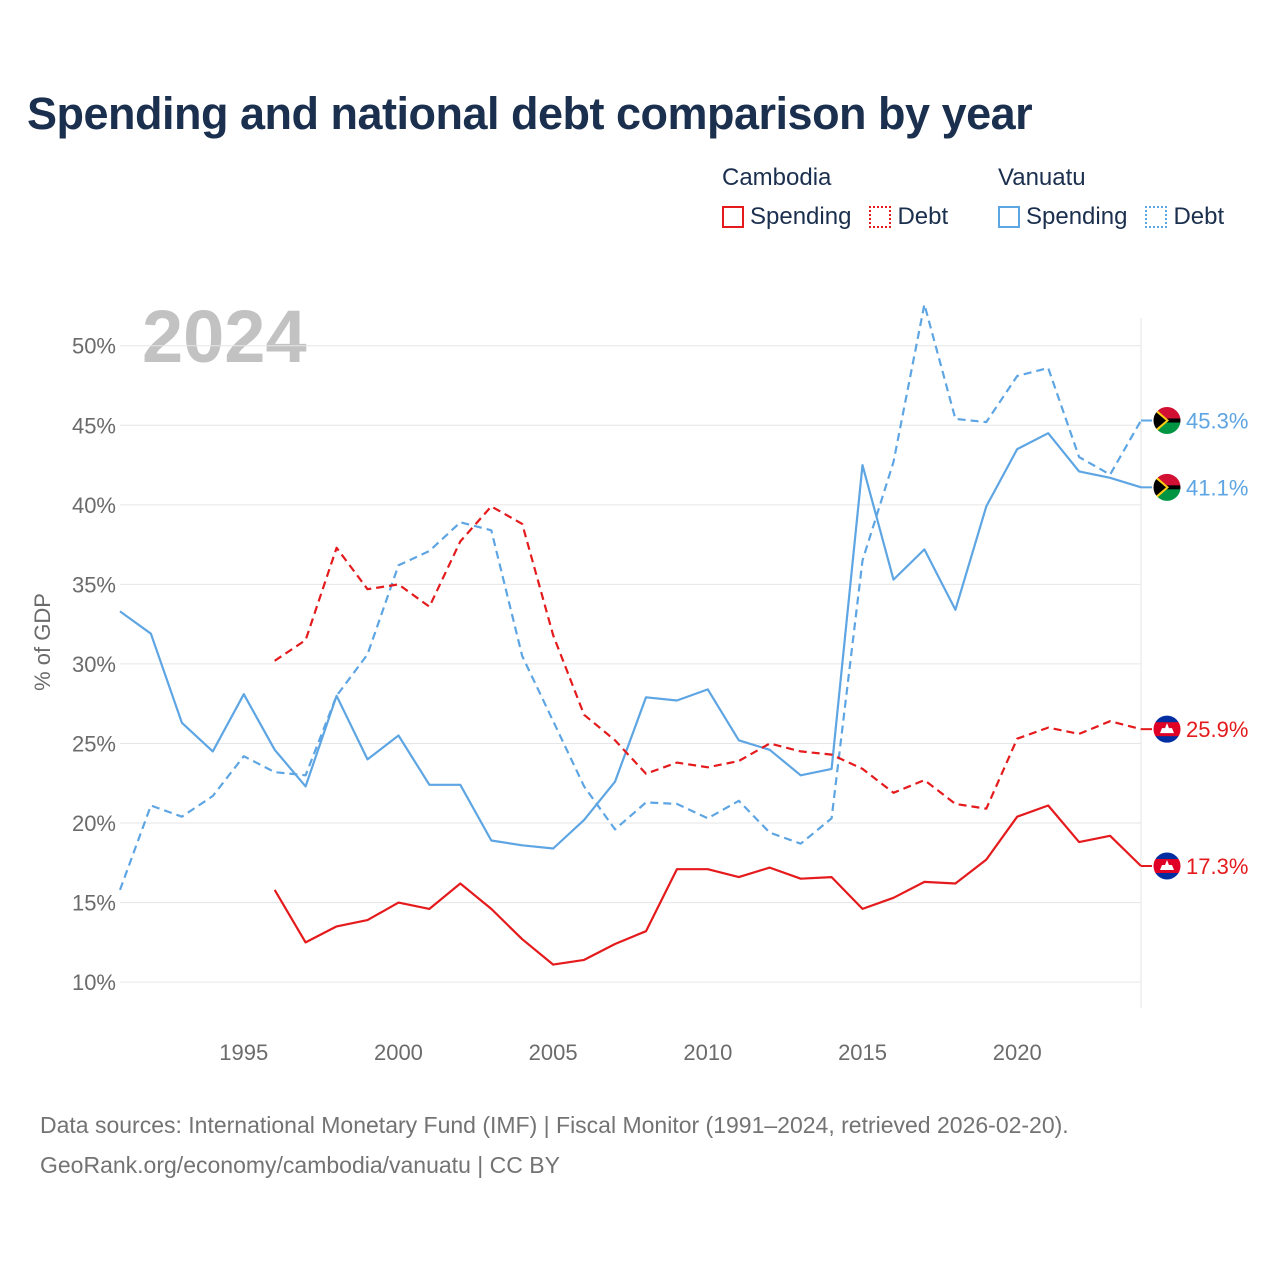 The height and width of the screenshot is (1280, 1280). Describe the element at coordinates (1217, 866) in the screenshot. I see `end-value-label: 17.3%` at that location.